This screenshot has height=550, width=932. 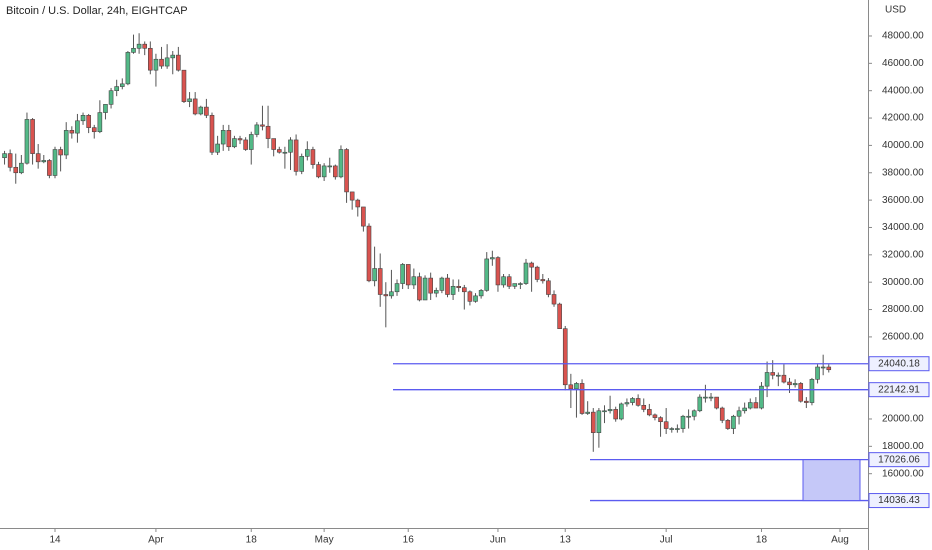 What do you see at coordinates (55, 540) in the screenshot?
I see `x-tick-label: 14` at bounding box center [55, 540].